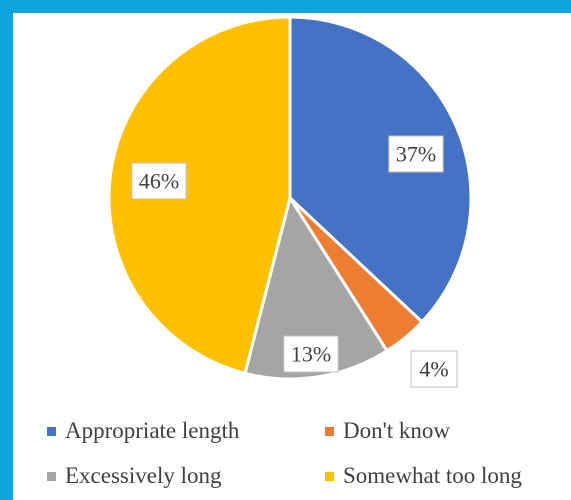 The width and height of the screenshot is (571, 500). I want to click on legend-item-appropriate-length: Appropriate length, so click(186, 431).